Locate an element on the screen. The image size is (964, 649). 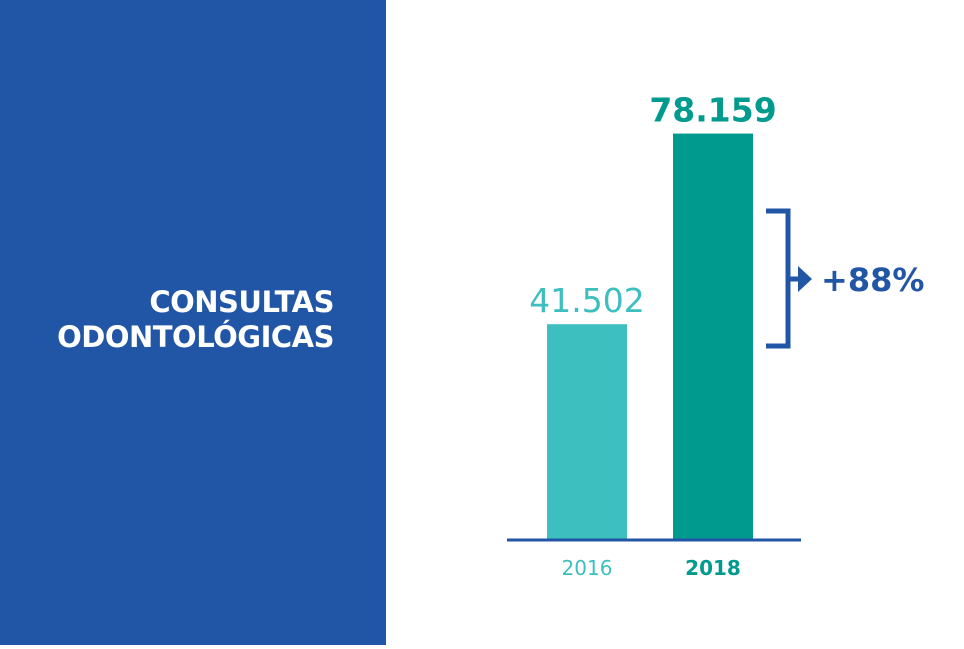
bracket-line is located at coordinates (778, 278).